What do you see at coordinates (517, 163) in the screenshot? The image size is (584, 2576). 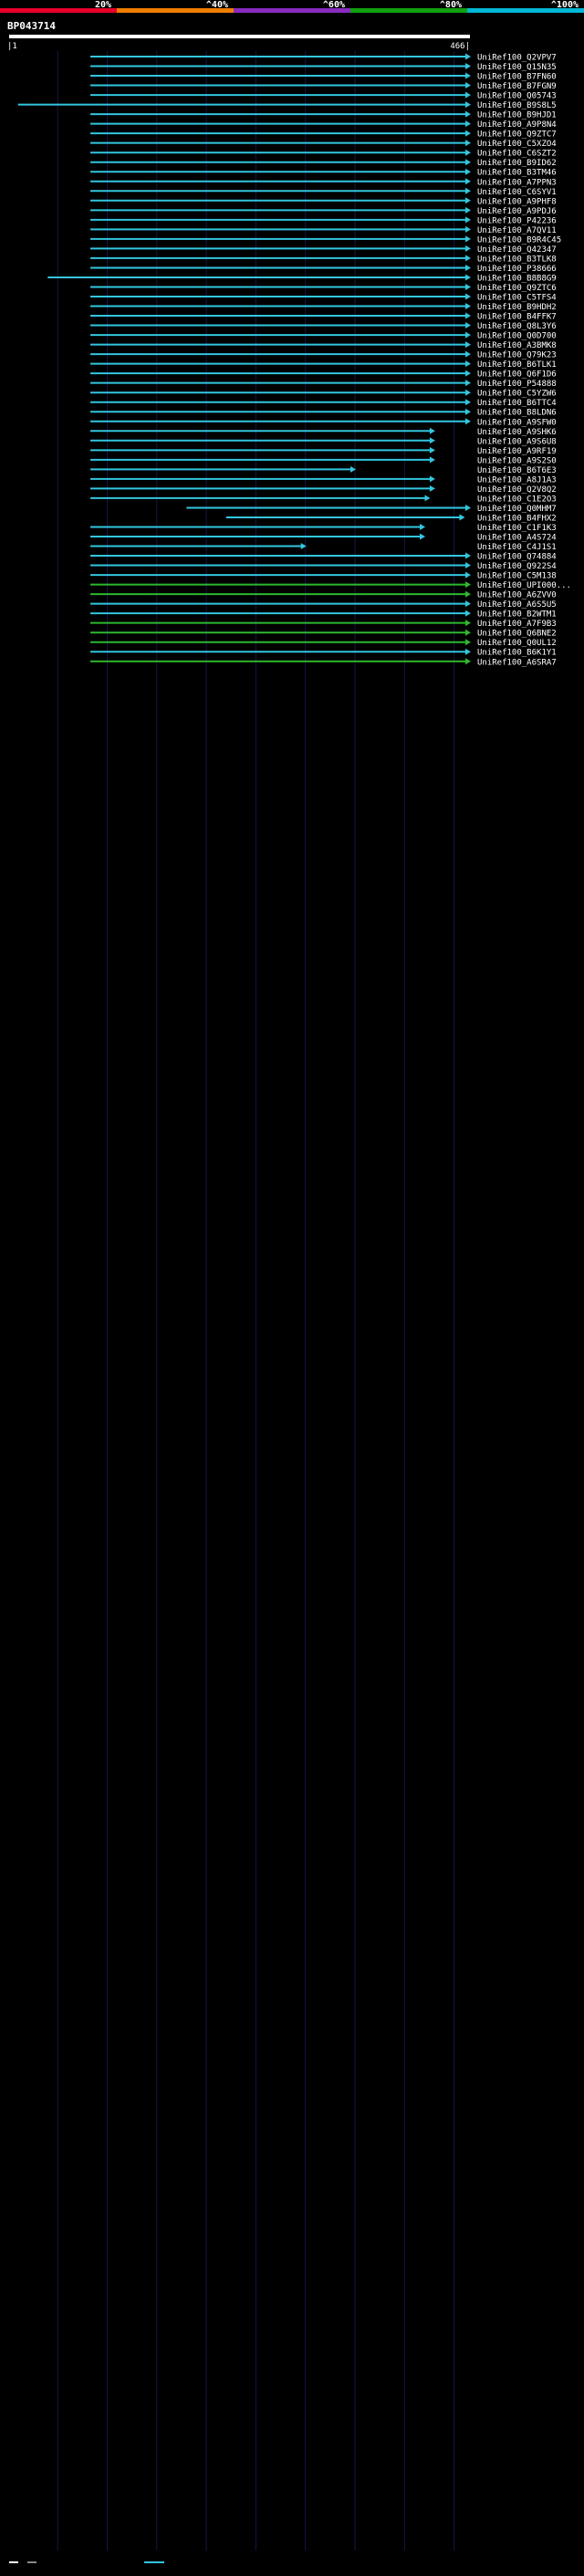 I see `hit-label: UniRef100_B9ID62` at bounding box center [517, 163].